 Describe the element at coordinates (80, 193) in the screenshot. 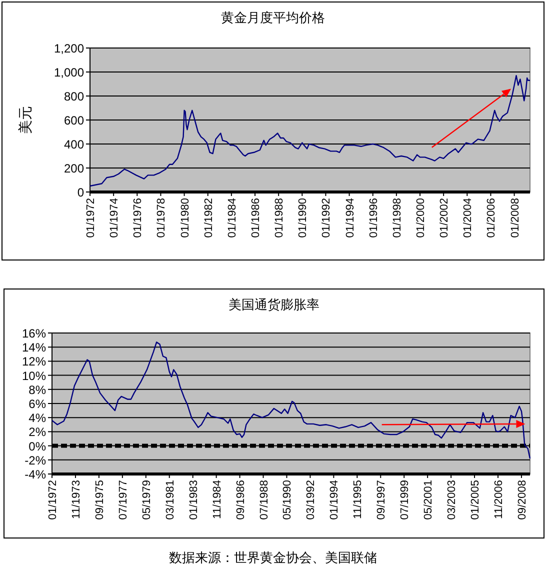

I see `y-tick-label: 0` at that location.